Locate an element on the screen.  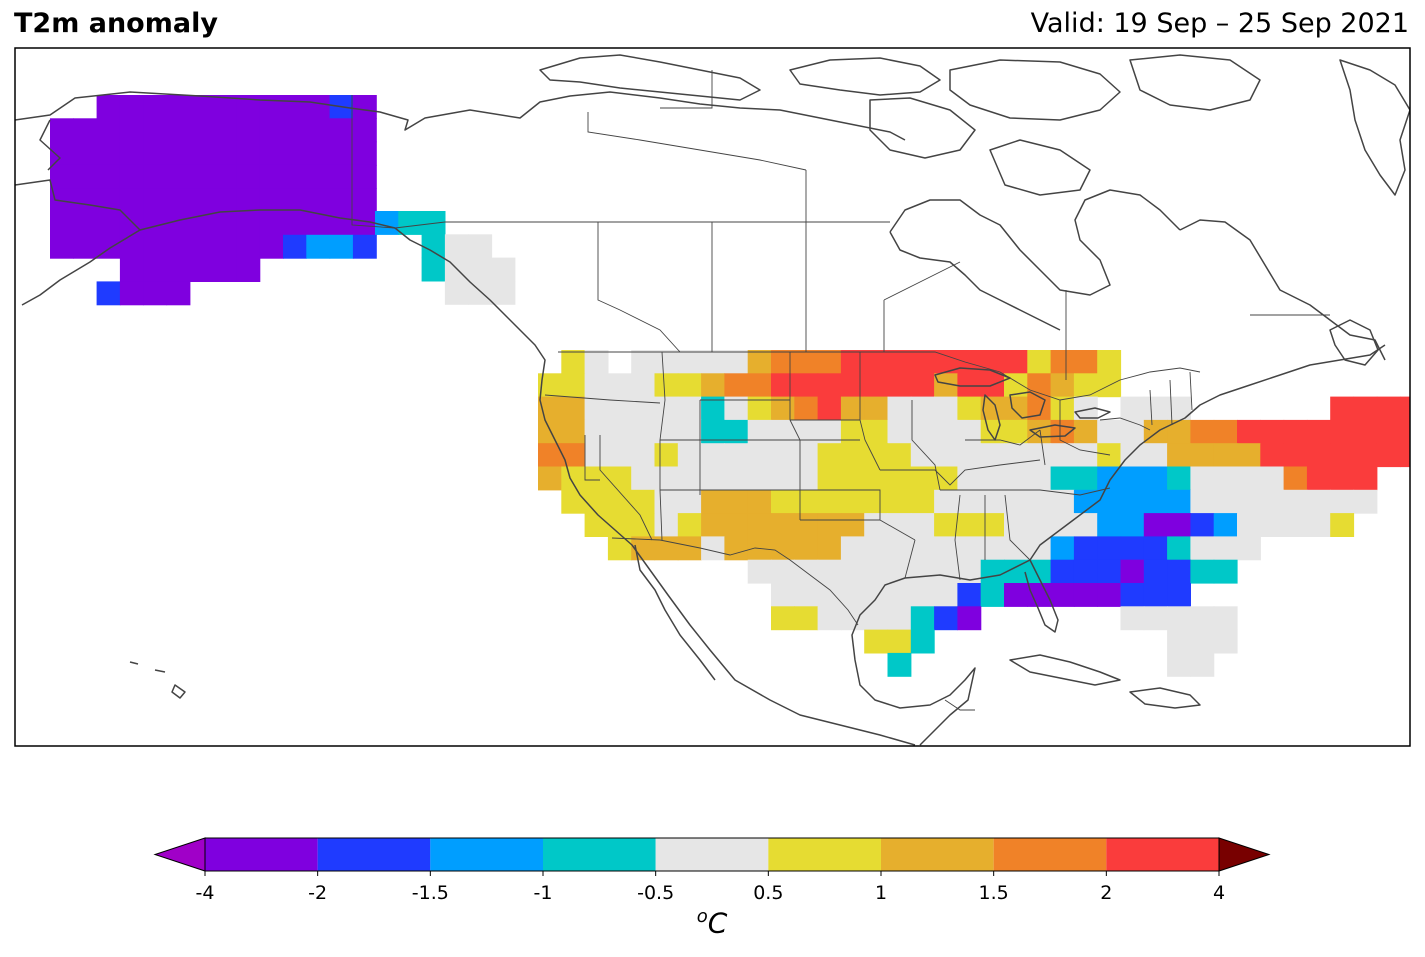
colorbar-over-extension is located at coordinates (1244, 854).